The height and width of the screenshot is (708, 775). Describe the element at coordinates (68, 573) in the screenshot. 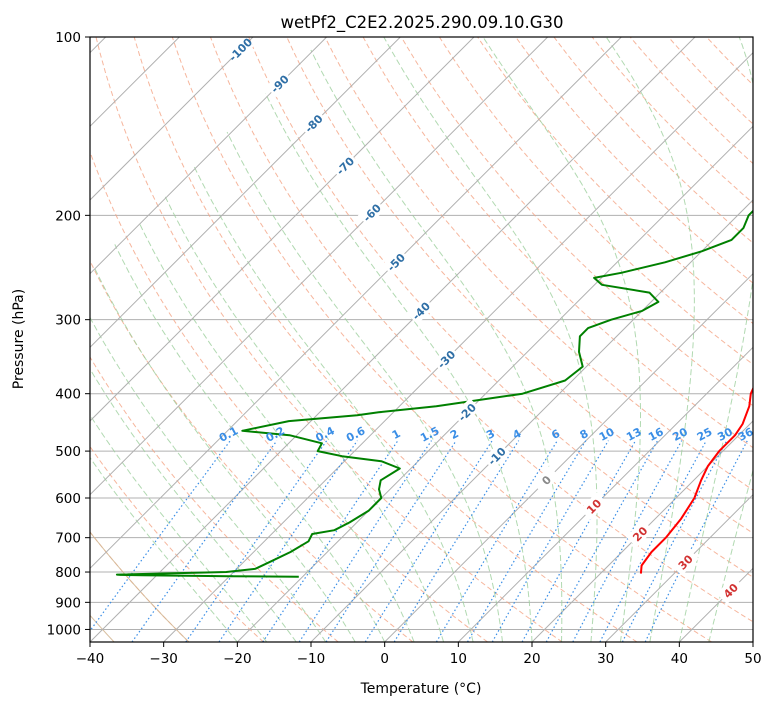

I see `y-tick-label: 800` at that location.